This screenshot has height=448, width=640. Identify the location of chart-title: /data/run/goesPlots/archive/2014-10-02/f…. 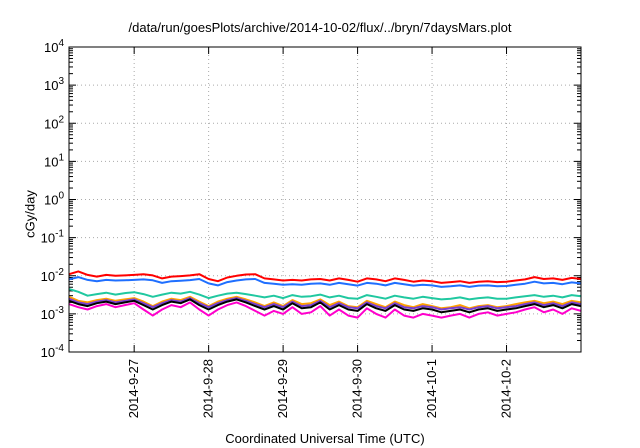
(320, 27).